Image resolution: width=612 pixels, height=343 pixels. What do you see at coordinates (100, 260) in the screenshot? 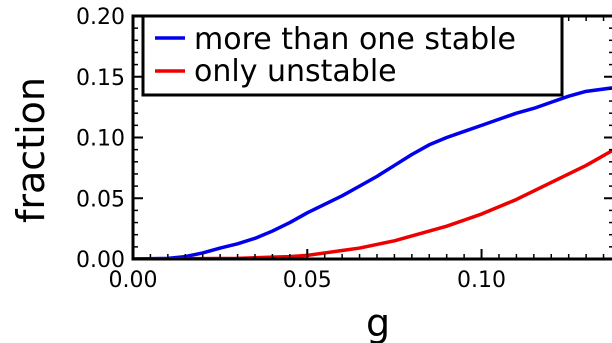
I see `y-tick-label: 0.00` at bounding box center [100, 260].